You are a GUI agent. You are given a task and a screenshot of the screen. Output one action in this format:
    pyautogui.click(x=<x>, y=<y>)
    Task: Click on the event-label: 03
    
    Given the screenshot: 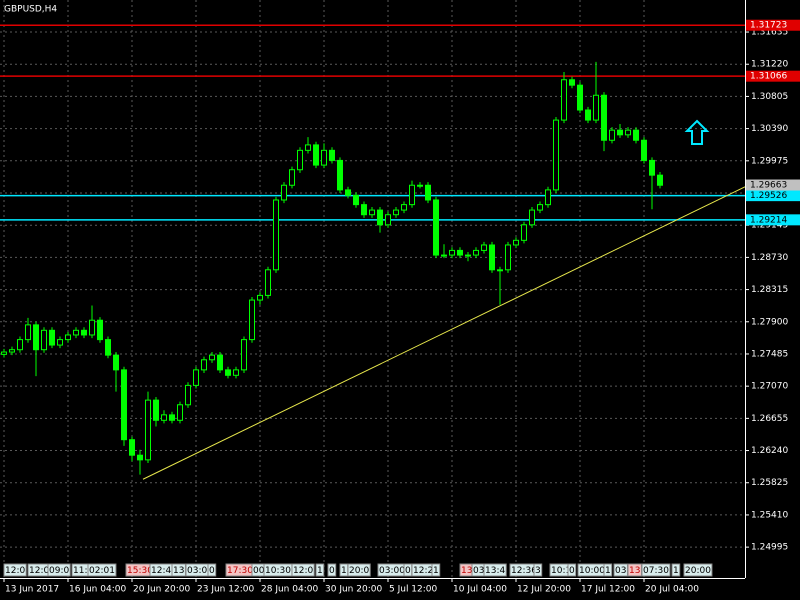 What is the action you would take?
    pyautogui.click(x=620, y=571)
    